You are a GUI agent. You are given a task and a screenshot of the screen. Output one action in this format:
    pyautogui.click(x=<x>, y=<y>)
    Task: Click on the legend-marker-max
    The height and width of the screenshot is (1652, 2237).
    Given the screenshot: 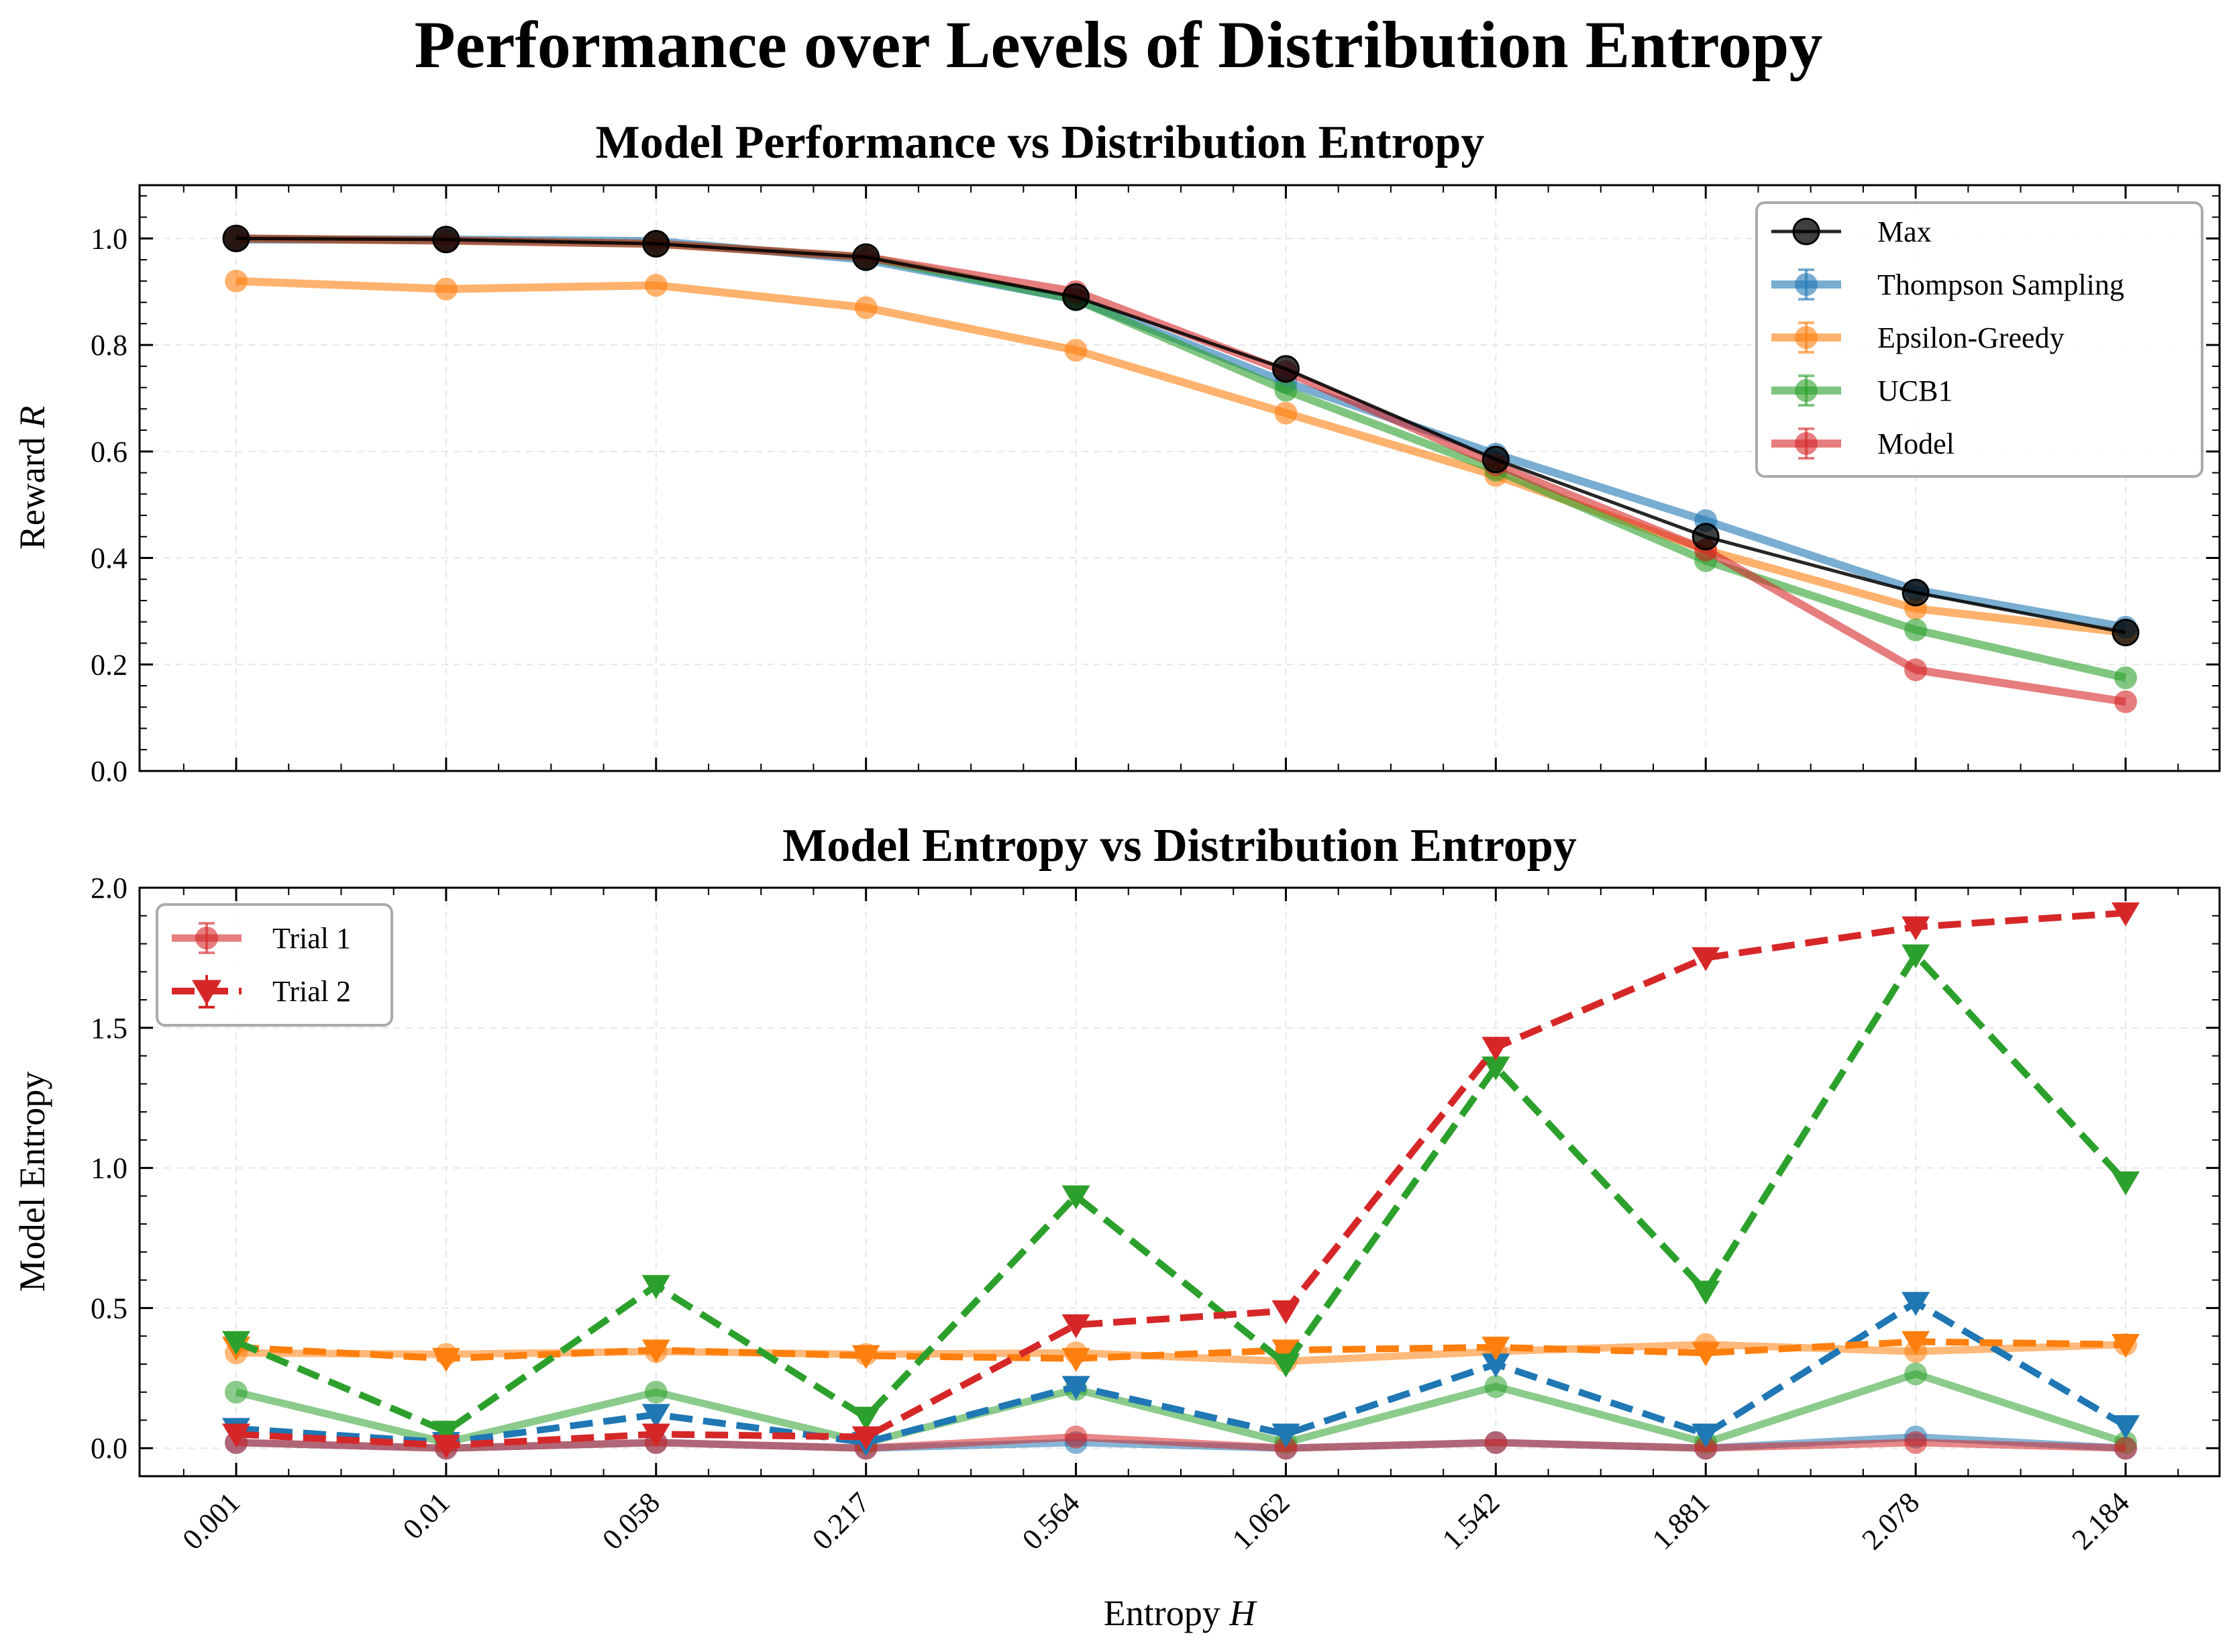 What is the action you would take?
    pyautogui.click(x=1806, y=231)
    